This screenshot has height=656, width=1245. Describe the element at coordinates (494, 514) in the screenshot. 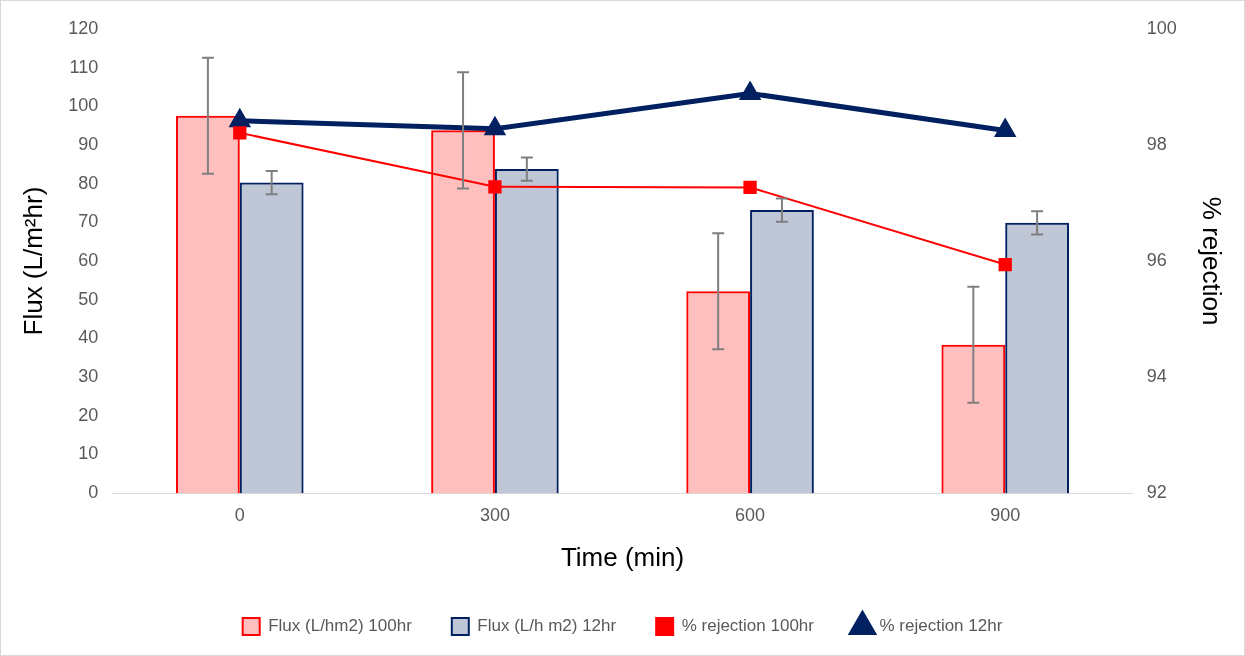

I see `x-tick-label: 300` at that location.